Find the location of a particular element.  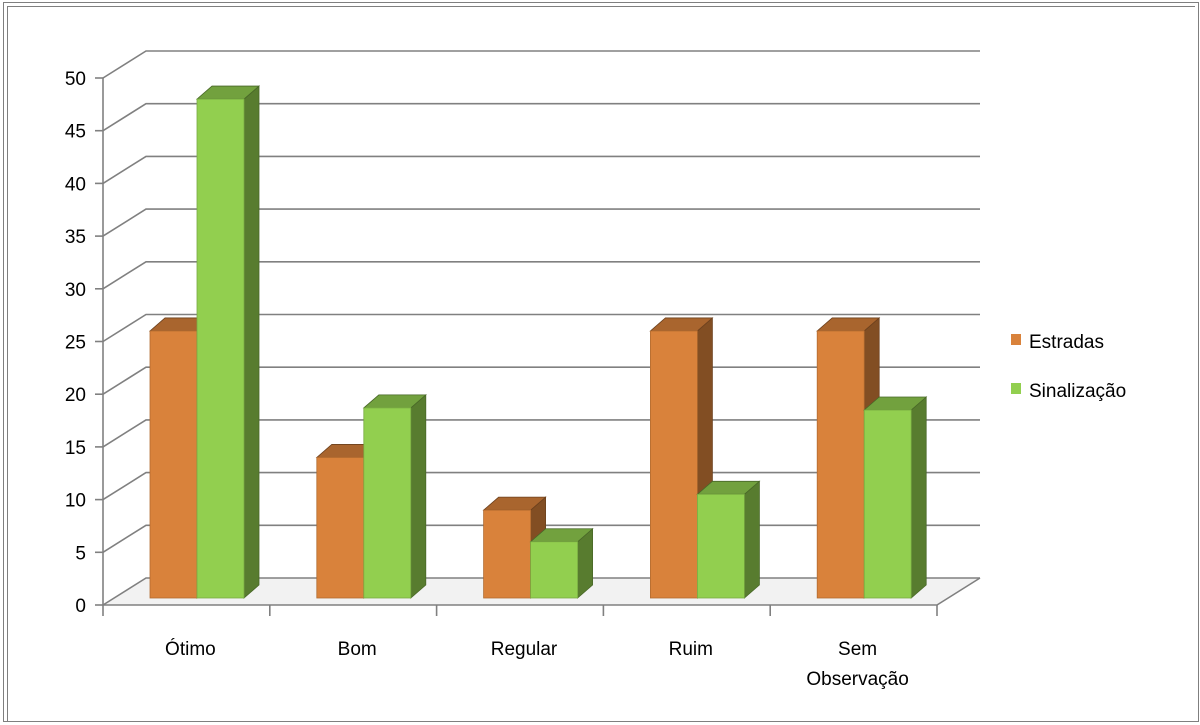

x-tick-label: Ruim is located at coordinates (691, 649).